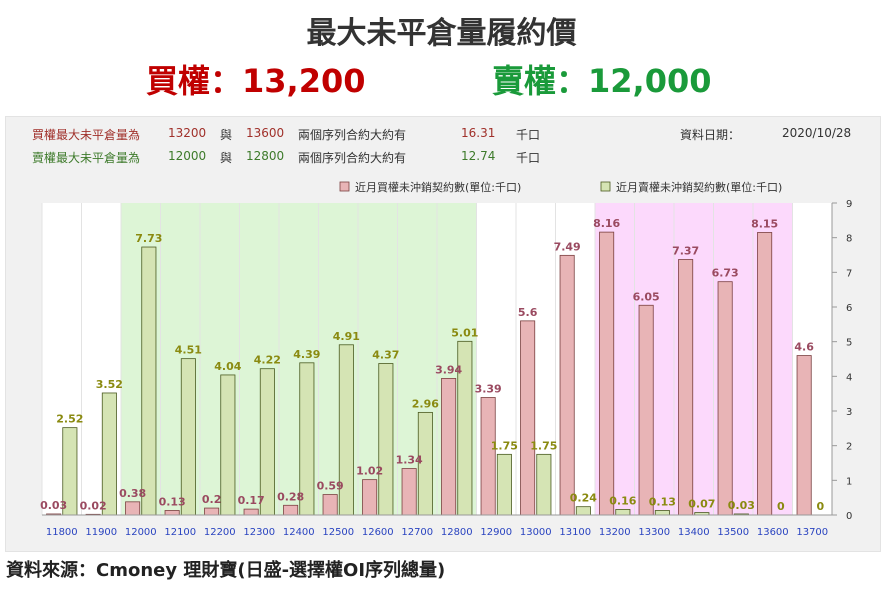 The height and width of the screenshot is (594, 883). What do you see at coordinates (622, 500) in the screenshot?
I see `put-value-label: 0.16` at bounding box center [622, 500].